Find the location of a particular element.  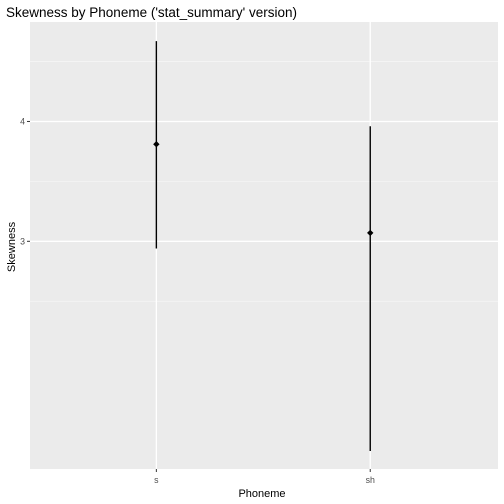

x-tick-label: sh is located at coordinates (370, 480).